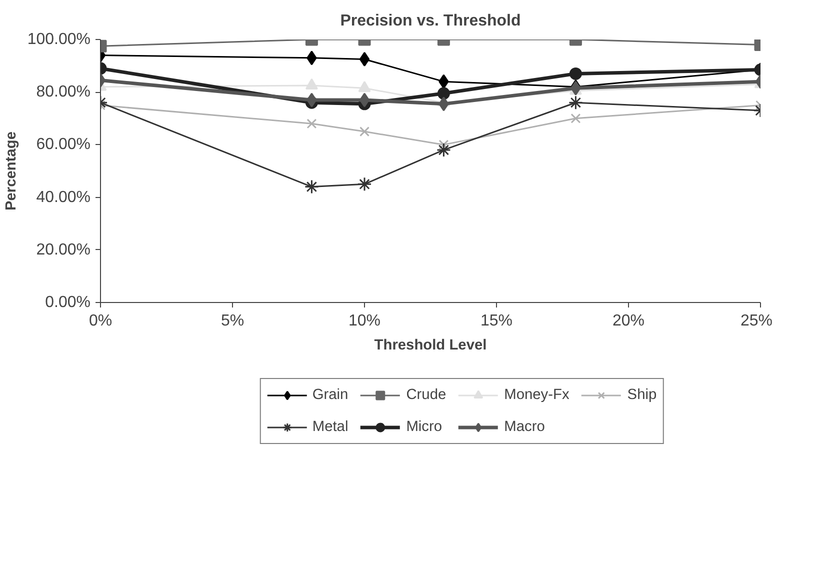 The image size is (835, 562). What do you see at coordinates (496, 321) in the screenshot?
I see `x-tick-label: 15%` at bounding box center [496, 321].